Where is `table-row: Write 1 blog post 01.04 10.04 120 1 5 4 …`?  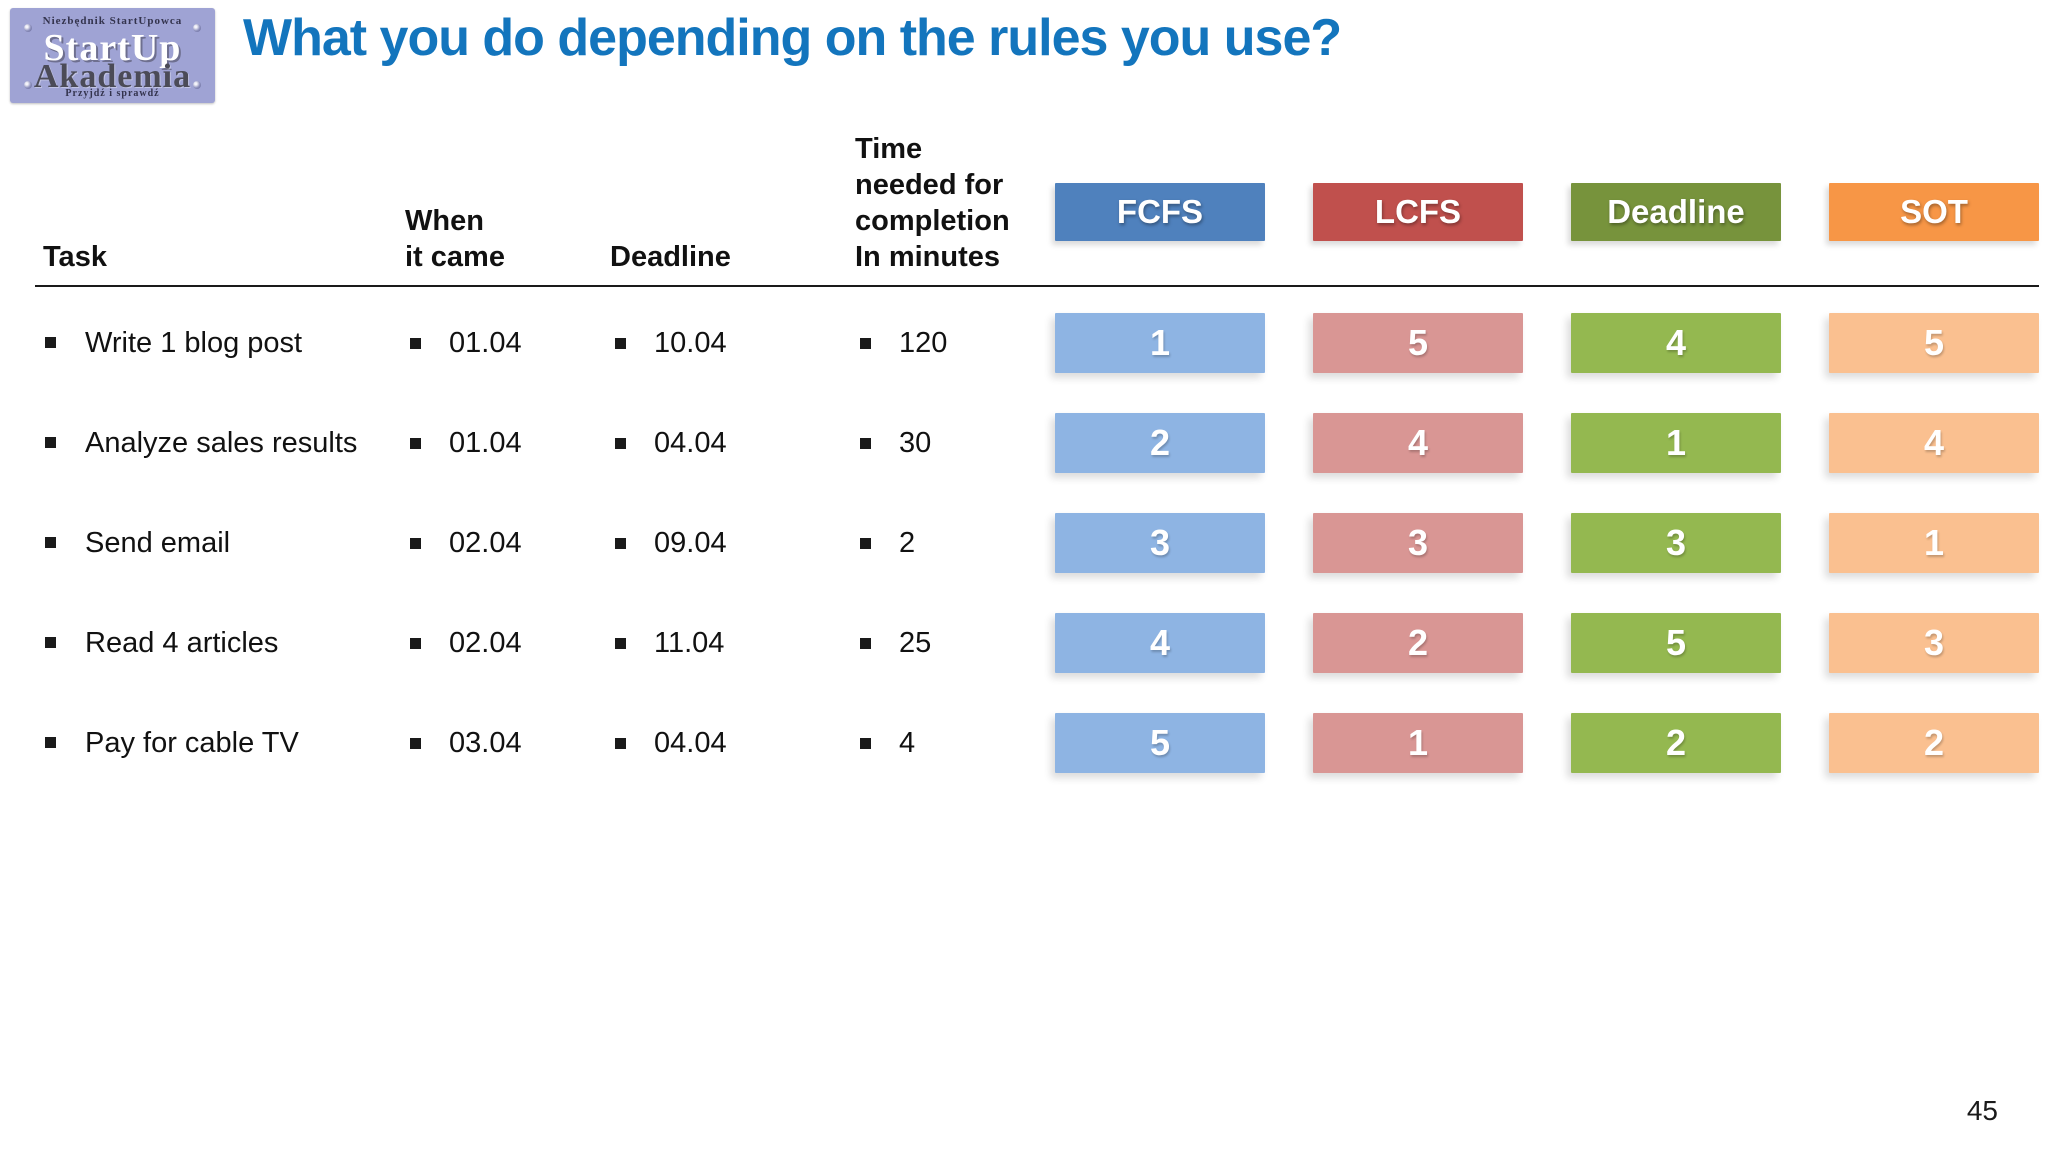 table-row: Write 1 blog post 01.04 10.04 120 1 5 4 … is located at coordinates (1037, 343).